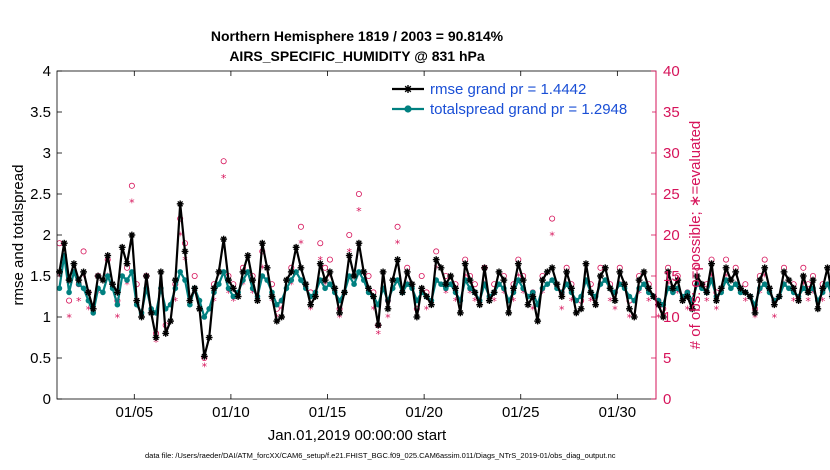 The height and width of the screenshot is (470, 830). Describe the element at coordinates (40, 276) in the screenshot. I see `y-tick-label: 1.5` at that location.